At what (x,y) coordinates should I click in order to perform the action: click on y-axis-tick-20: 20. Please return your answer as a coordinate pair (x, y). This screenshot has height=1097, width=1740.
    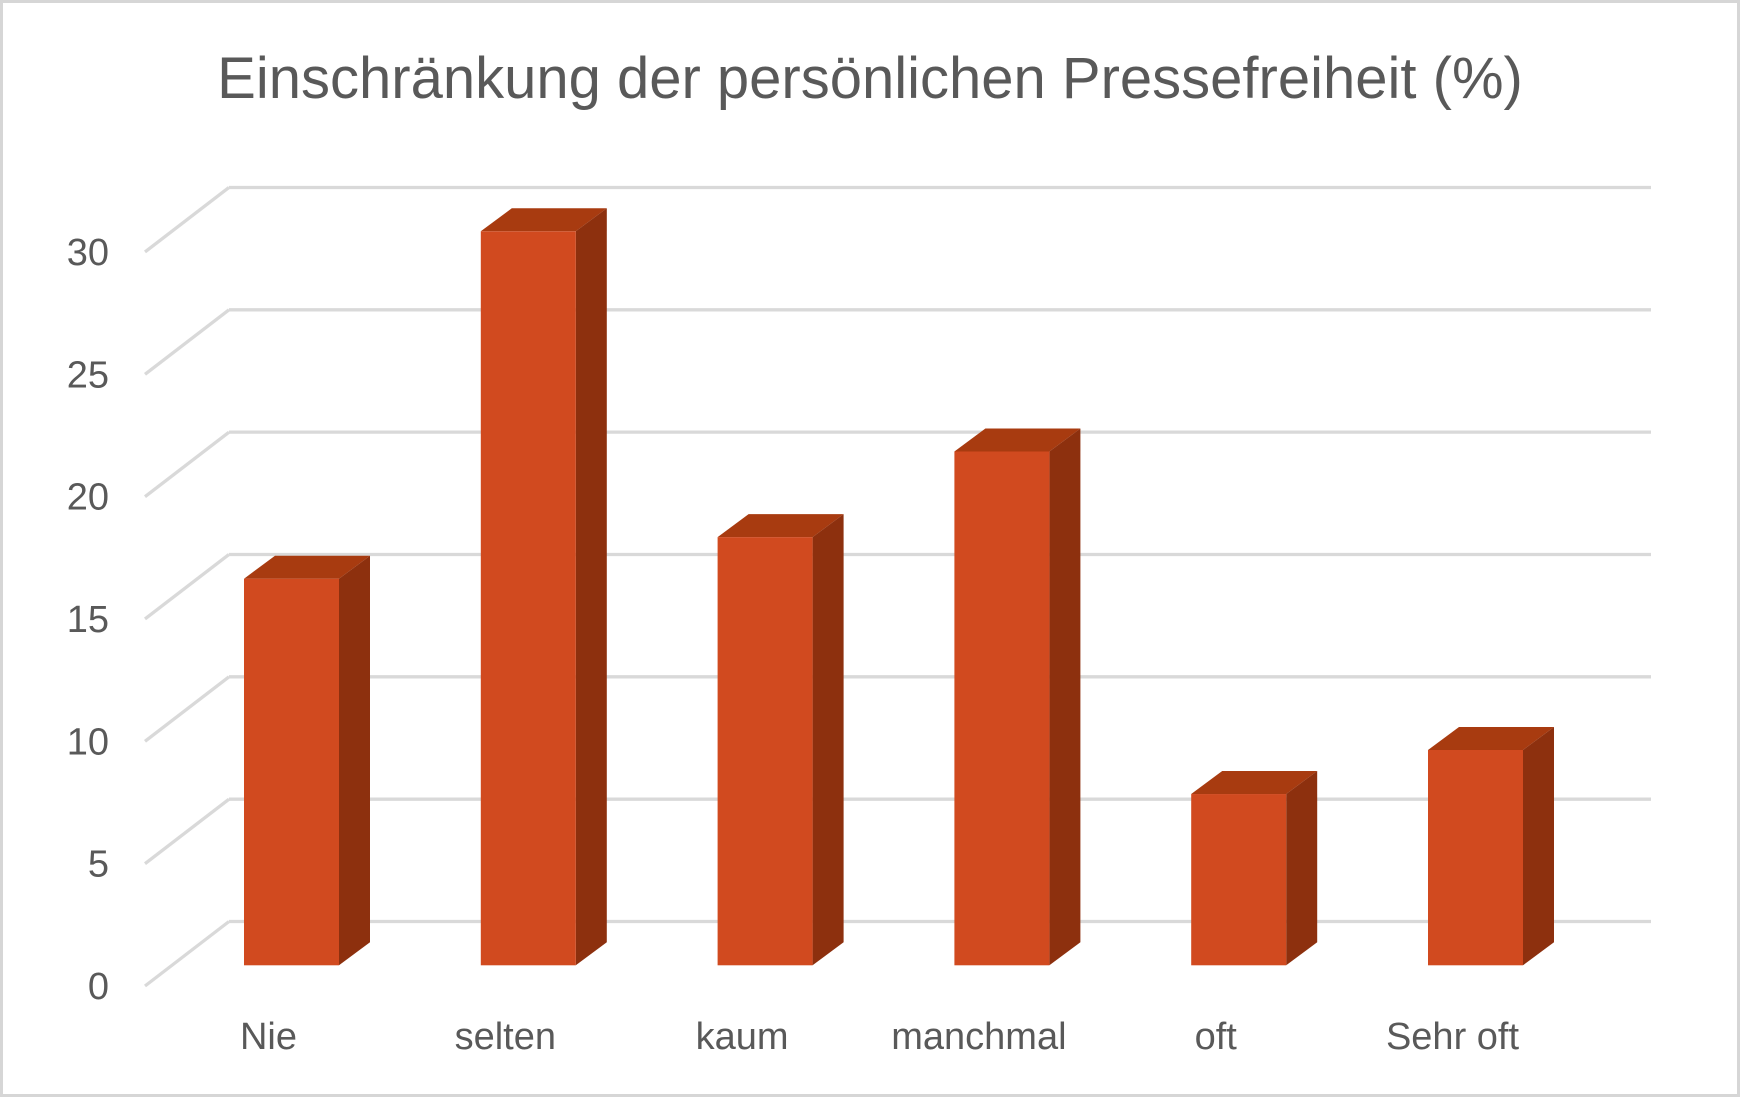
    Looking at the image, I should click on (88, 498).